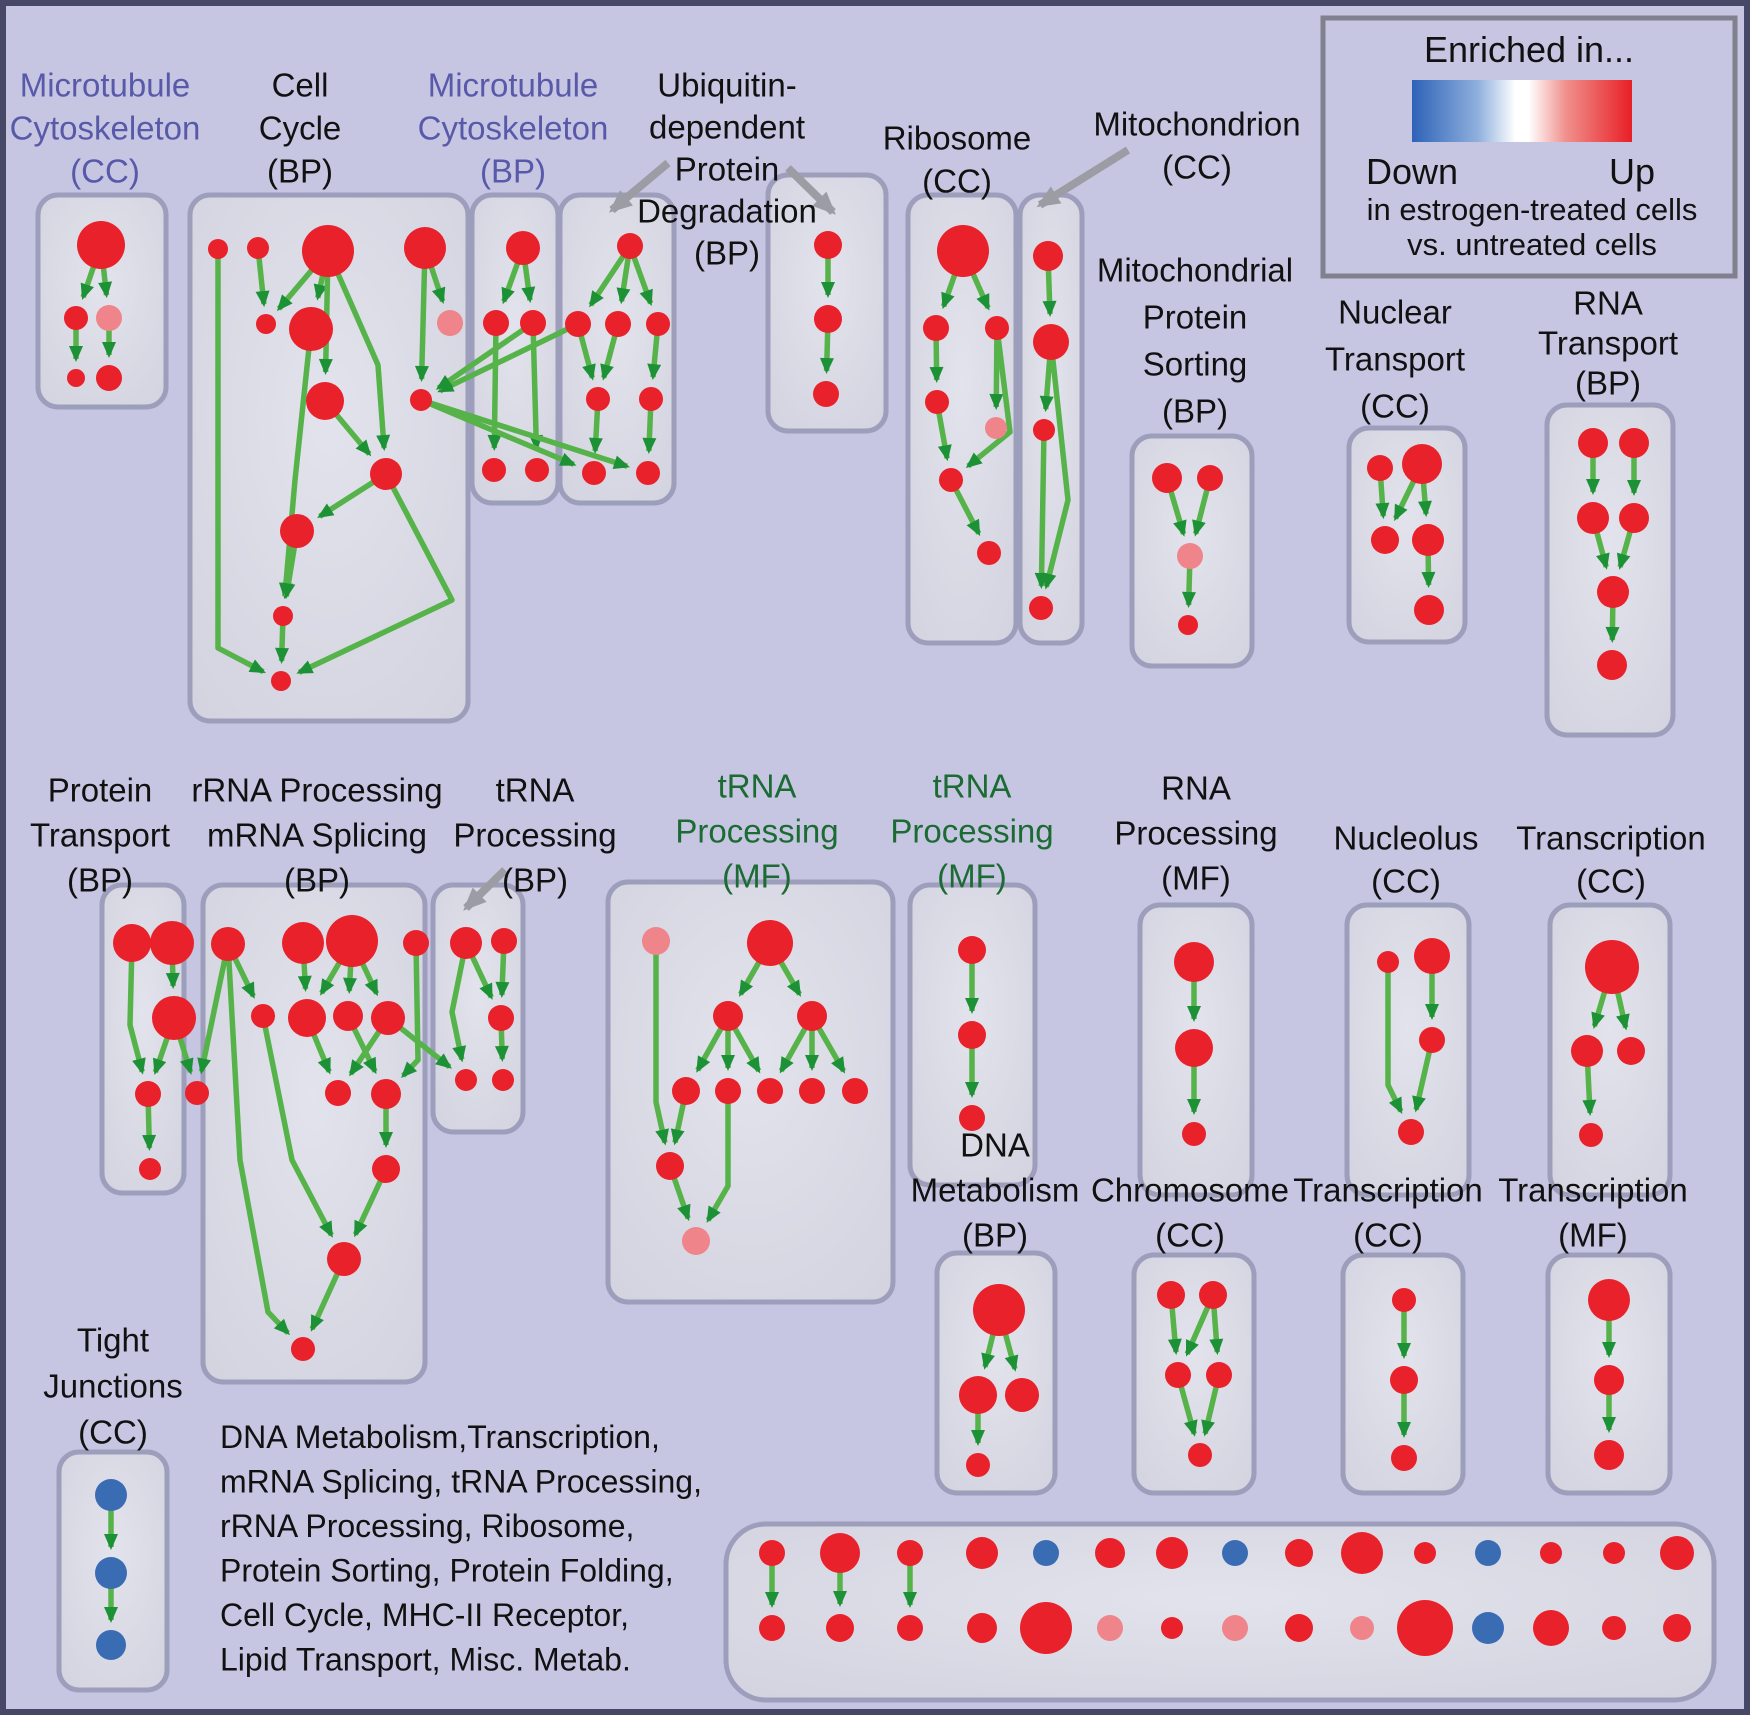 The image size is (1750, 1715). I want to click on cluster-box-tr-cc-mid, so click(1610, 1050).